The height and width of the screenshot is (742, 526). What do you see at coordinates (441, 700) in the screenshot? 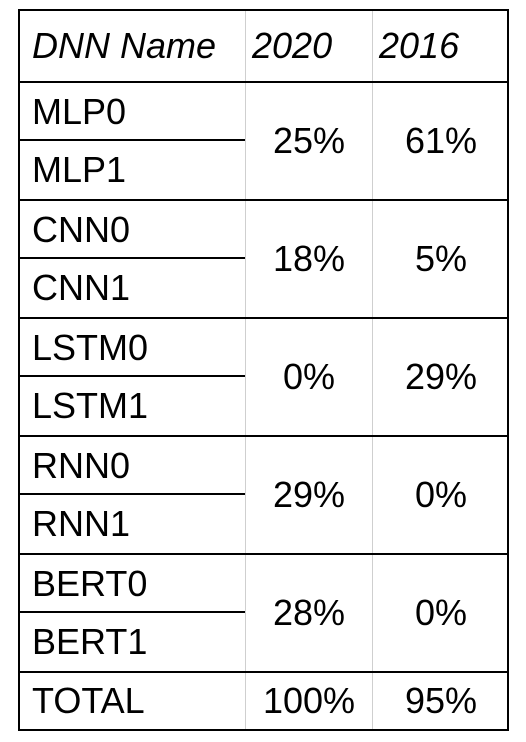
I see `total-2016: 95%` at bounding box center [441, 700].